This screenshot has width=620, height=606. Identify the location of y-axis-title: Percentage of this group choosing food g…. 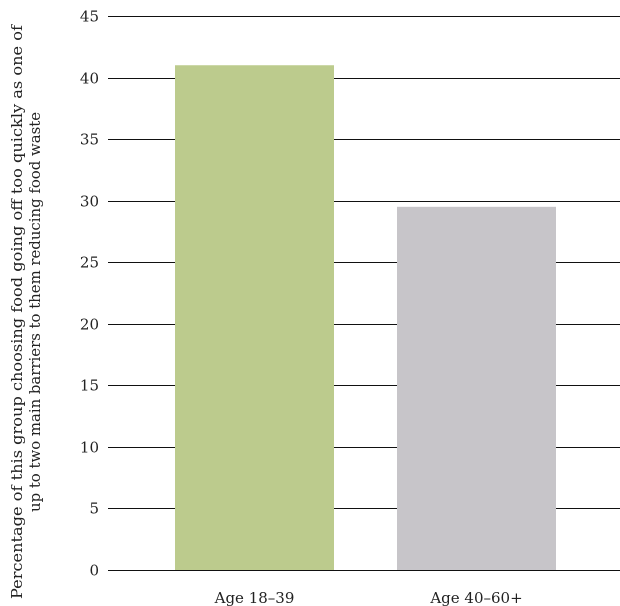
(26, 311).